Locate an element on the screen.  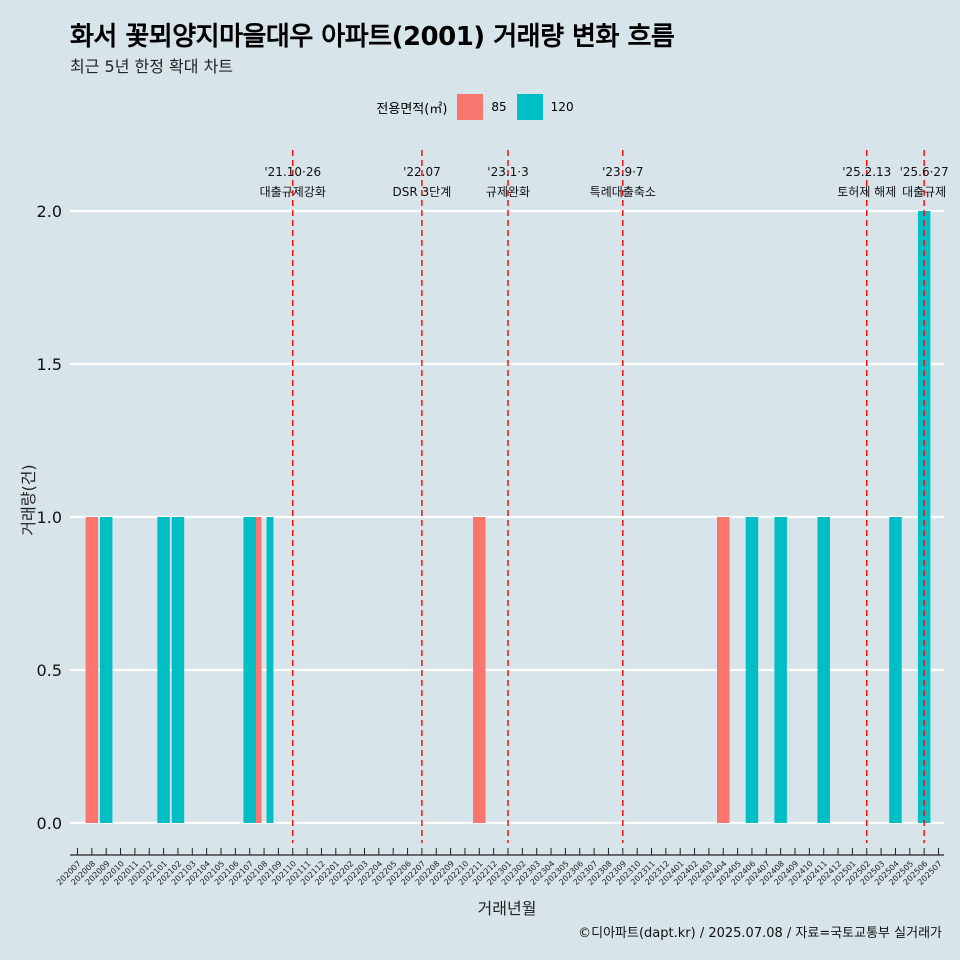
event-date: '23.1·3 is located at coordinates (507, 172).